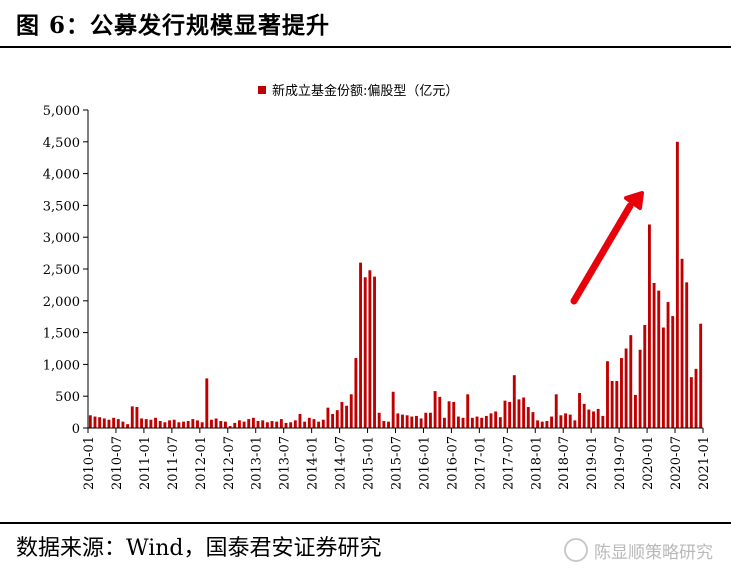 The height and width of the screenshot is (581, 731). I want to click on x-tick-label: 2018-01, so click(536, 463).